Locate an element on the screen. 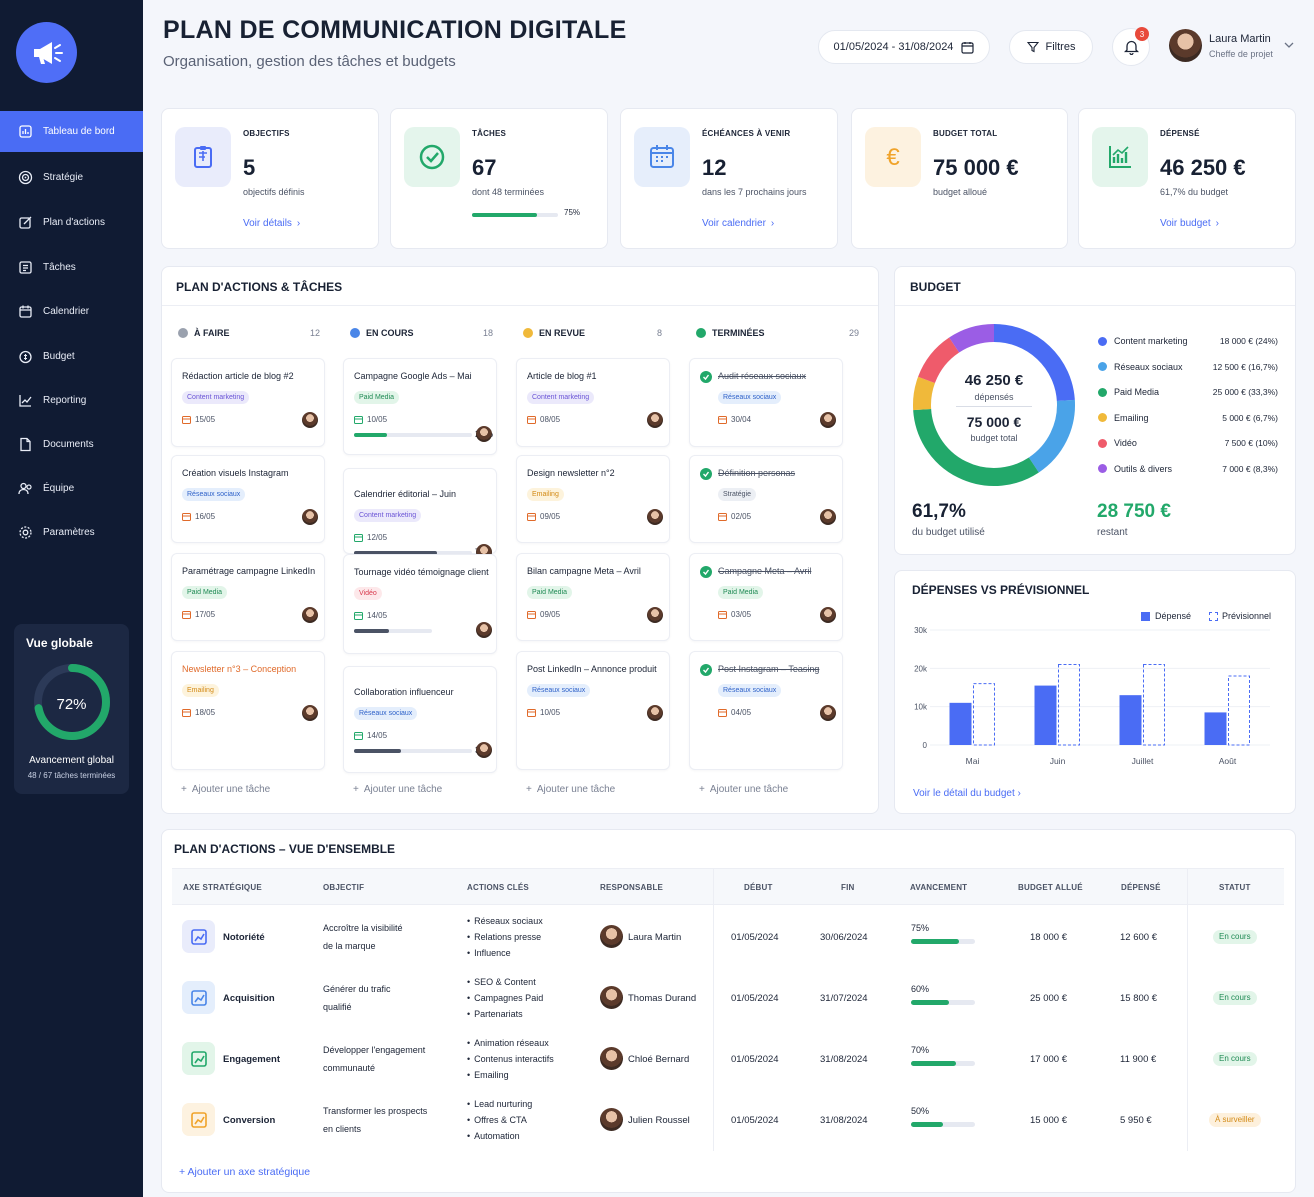  budget-legend-item: Paid Media 25 000 € (33,3%) is located at coordinates (1188, 392).